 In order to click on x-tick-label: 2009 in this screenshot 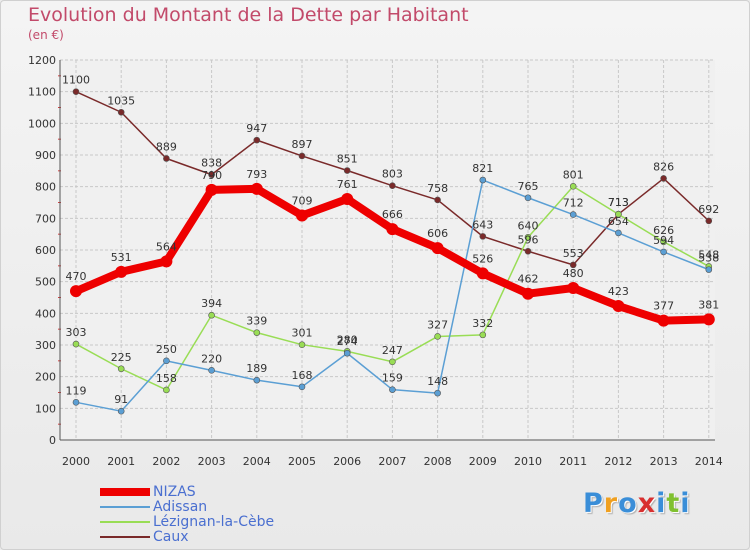, I will do `click(483, 461)`.